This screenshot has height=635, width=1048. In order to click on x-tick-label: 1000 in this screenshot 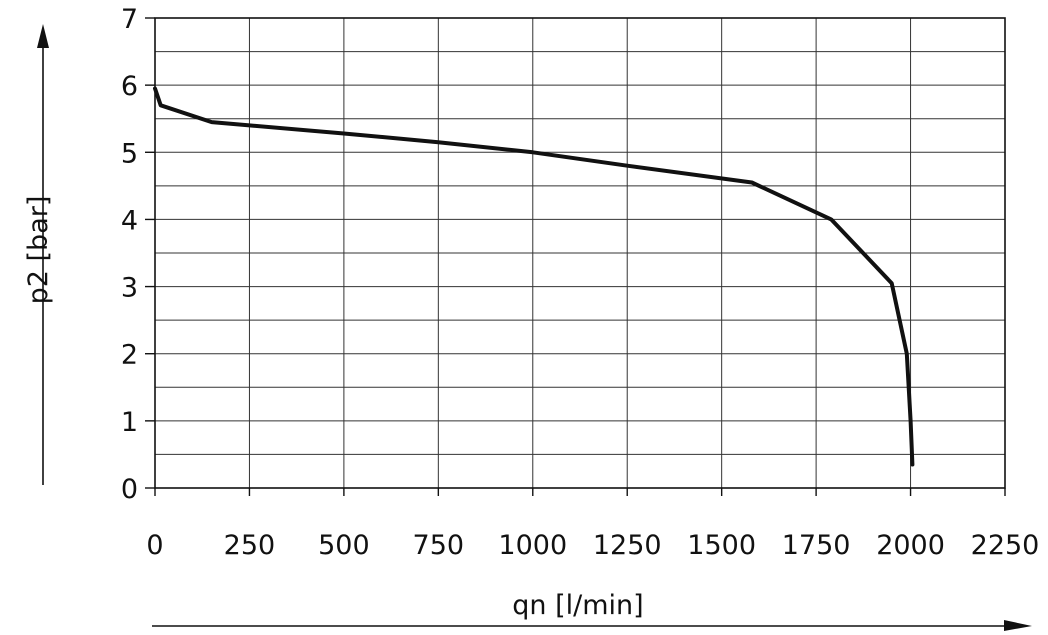, I will do `click(532, 545)`.